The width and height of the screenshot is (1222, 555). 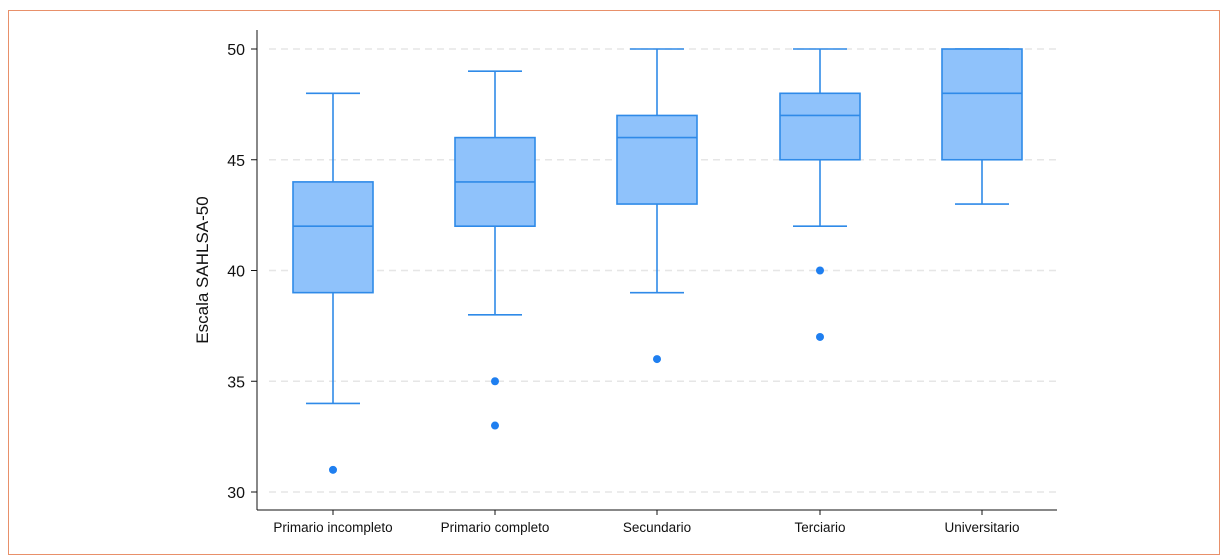 I want to click on box-secundario, so click(x=657, y=206).